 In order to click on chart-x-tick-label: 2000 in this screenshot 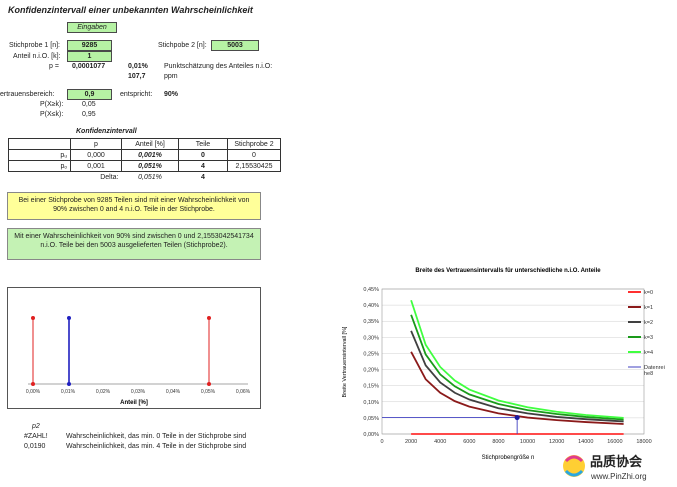, I will do `click(411, 442)`.